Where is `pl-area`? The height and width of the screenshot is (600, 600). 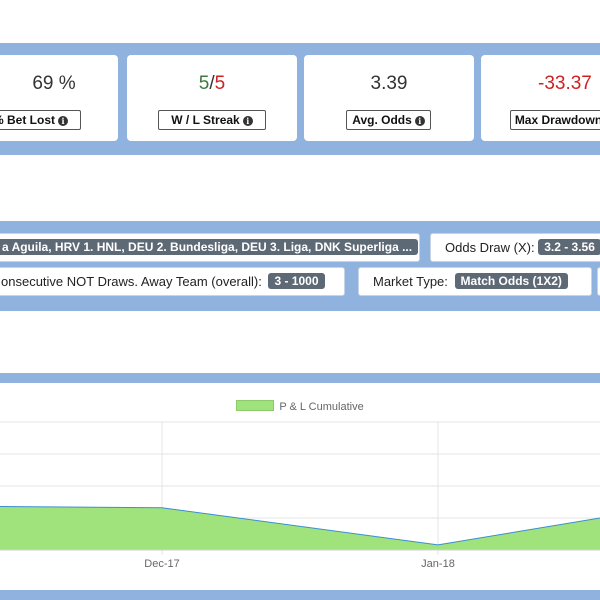 pl-area is located at coordinates (300, 528).